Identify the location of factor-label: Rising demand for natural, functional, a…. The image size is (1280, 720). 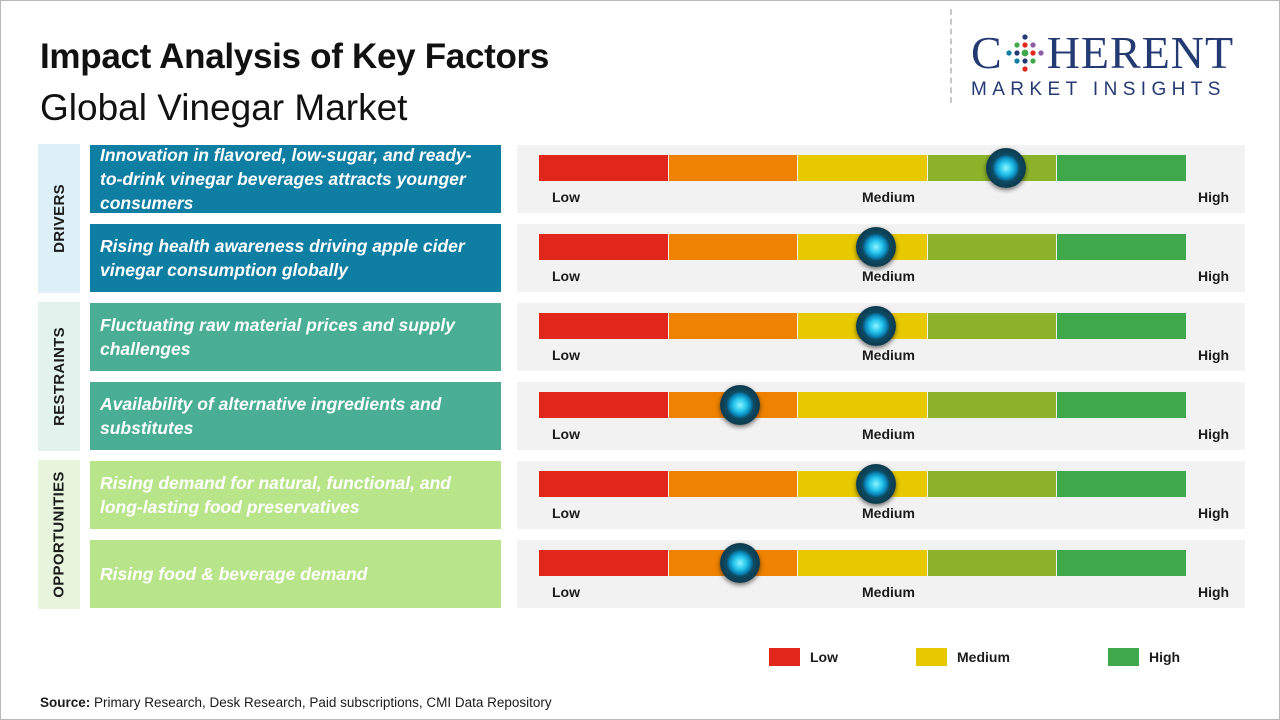
(295, 495).